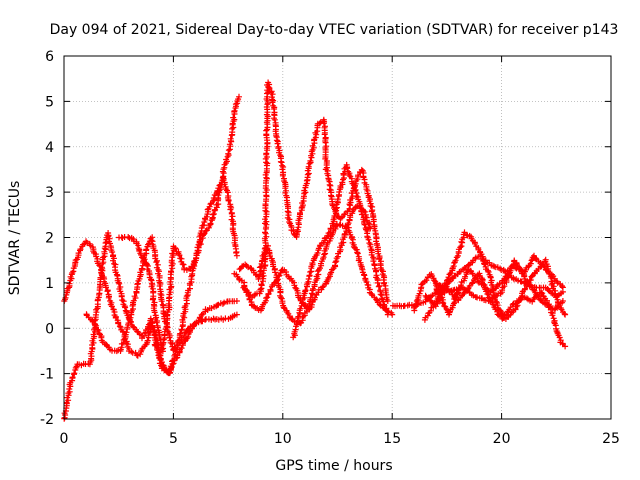 This screenshot has width=640, height=480. What do you see at coordinates (49, 329) in the screenshot?
I see `y-tick-label: 0` at bounding box center [49, 329].